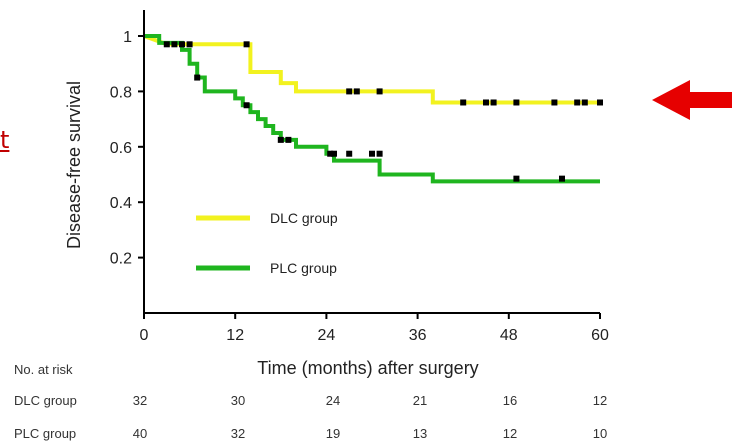  I want to click on risk-dlc-24: 24, so click(333, 400).